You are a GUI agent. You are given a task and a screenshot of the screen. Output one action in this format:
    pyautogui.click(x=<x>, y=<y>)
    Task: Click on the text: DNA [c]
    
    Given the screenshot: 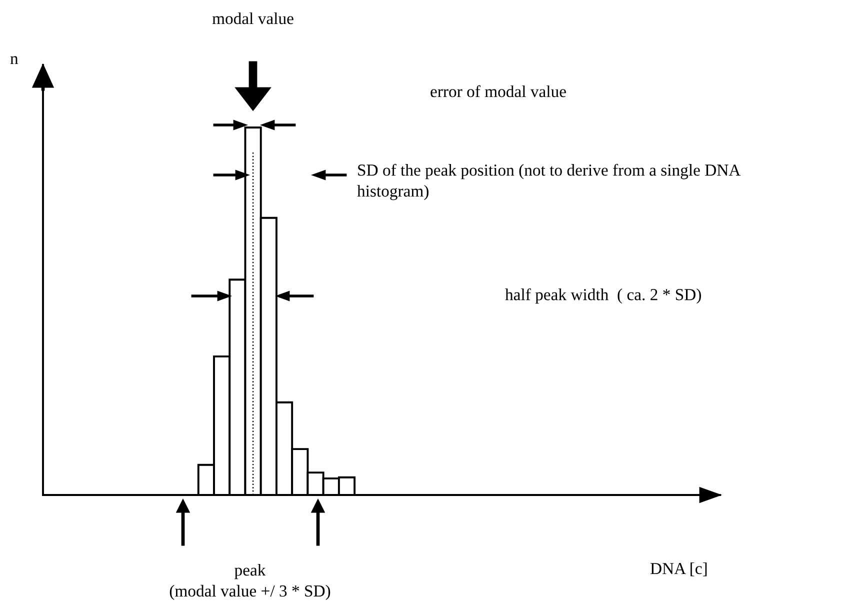 What is the action you would take?
    pyautogui.click(x=678, y=569)
    